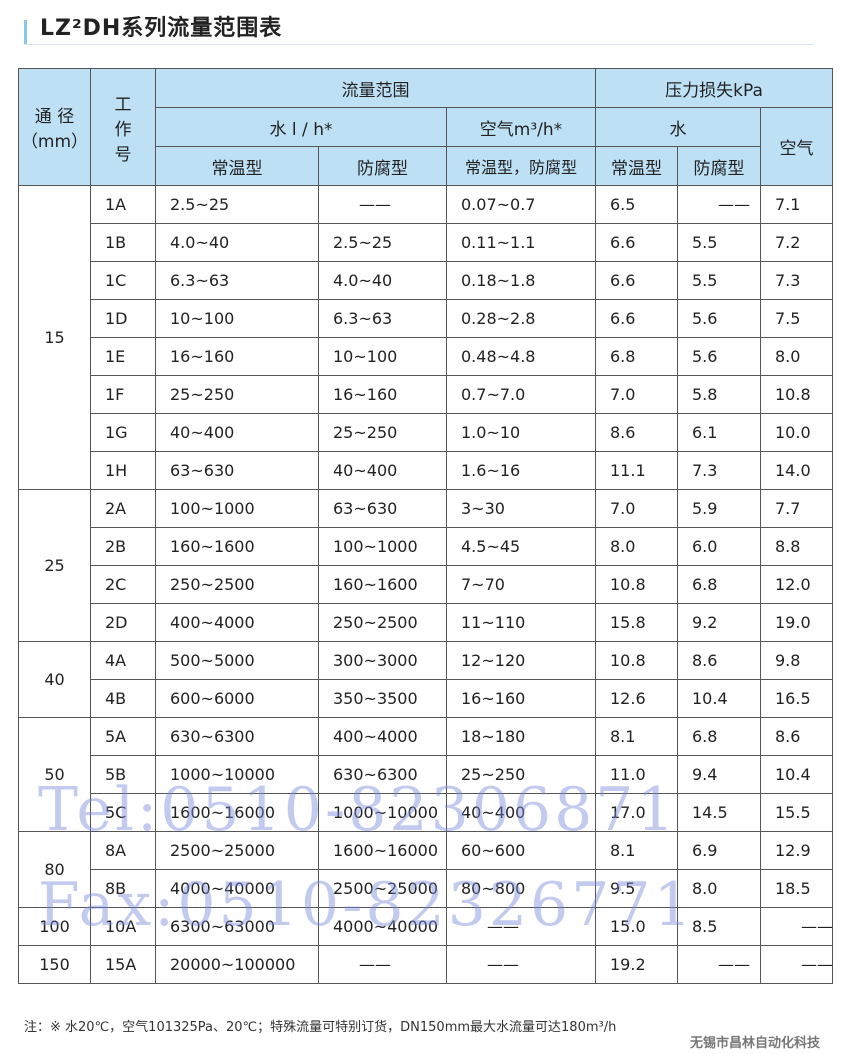 Image resolution: width=850 pixels, height=1054 pixels. What do you see at coordinates (123, 432) in the screenshot?
I see `cell-work-no: 1G` at bounding box center [123, 432].